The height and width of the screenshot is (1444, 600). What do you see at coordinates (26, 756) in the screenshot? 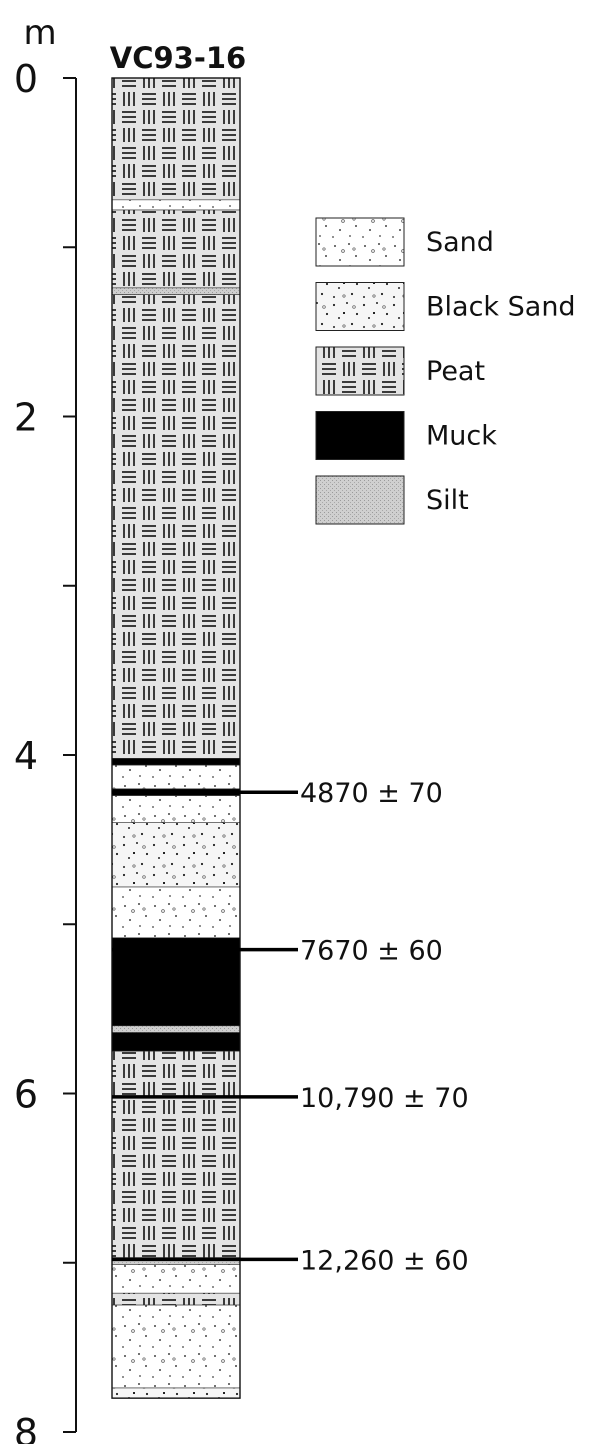
I see `axis-tick-label: 4` at bounding box center [26, 756].